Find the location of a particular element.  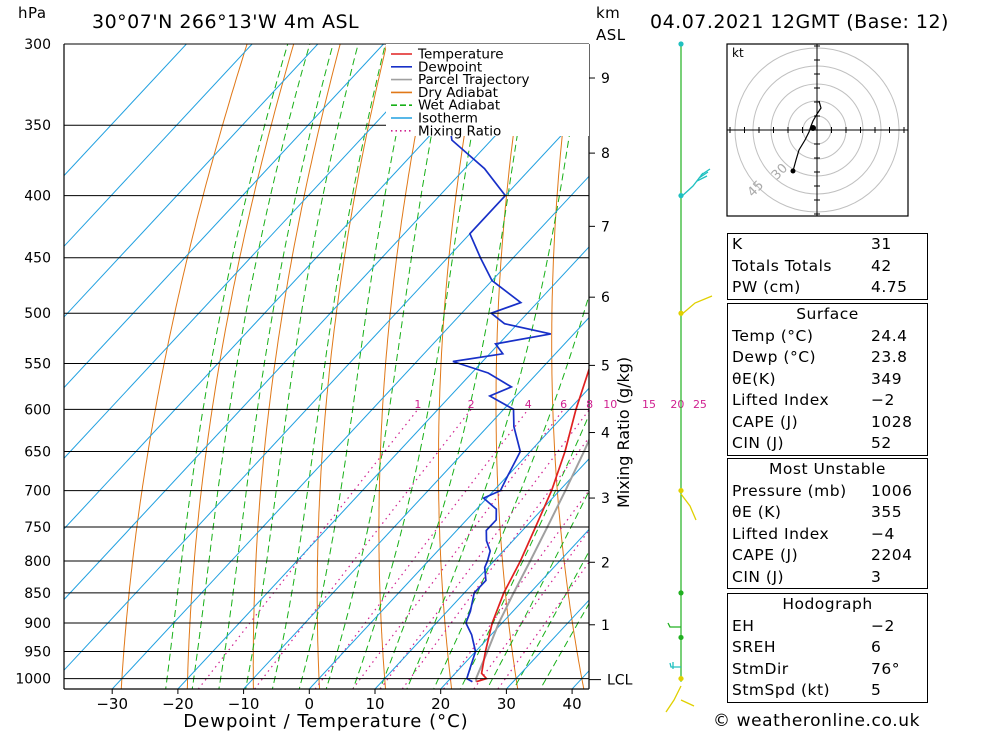

sounding-datetime: 04.07.2021 12GMT (Base: 12) is located at coordinates (799, 22).